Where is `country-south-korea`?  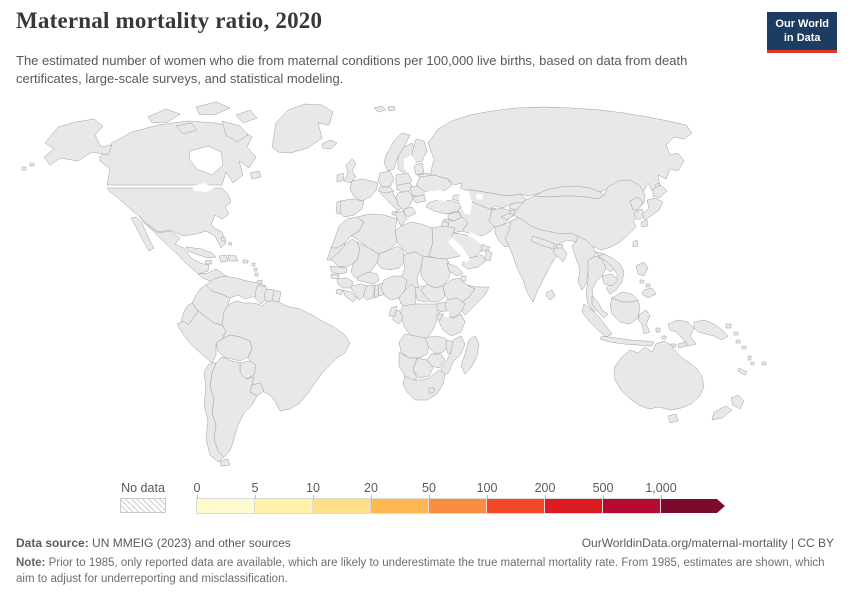
country-south-korea is located at coordinates (639, 214).